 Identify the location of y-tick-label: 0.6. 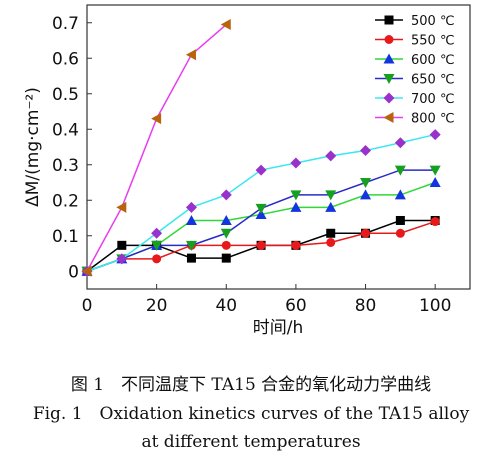
(65, 59).